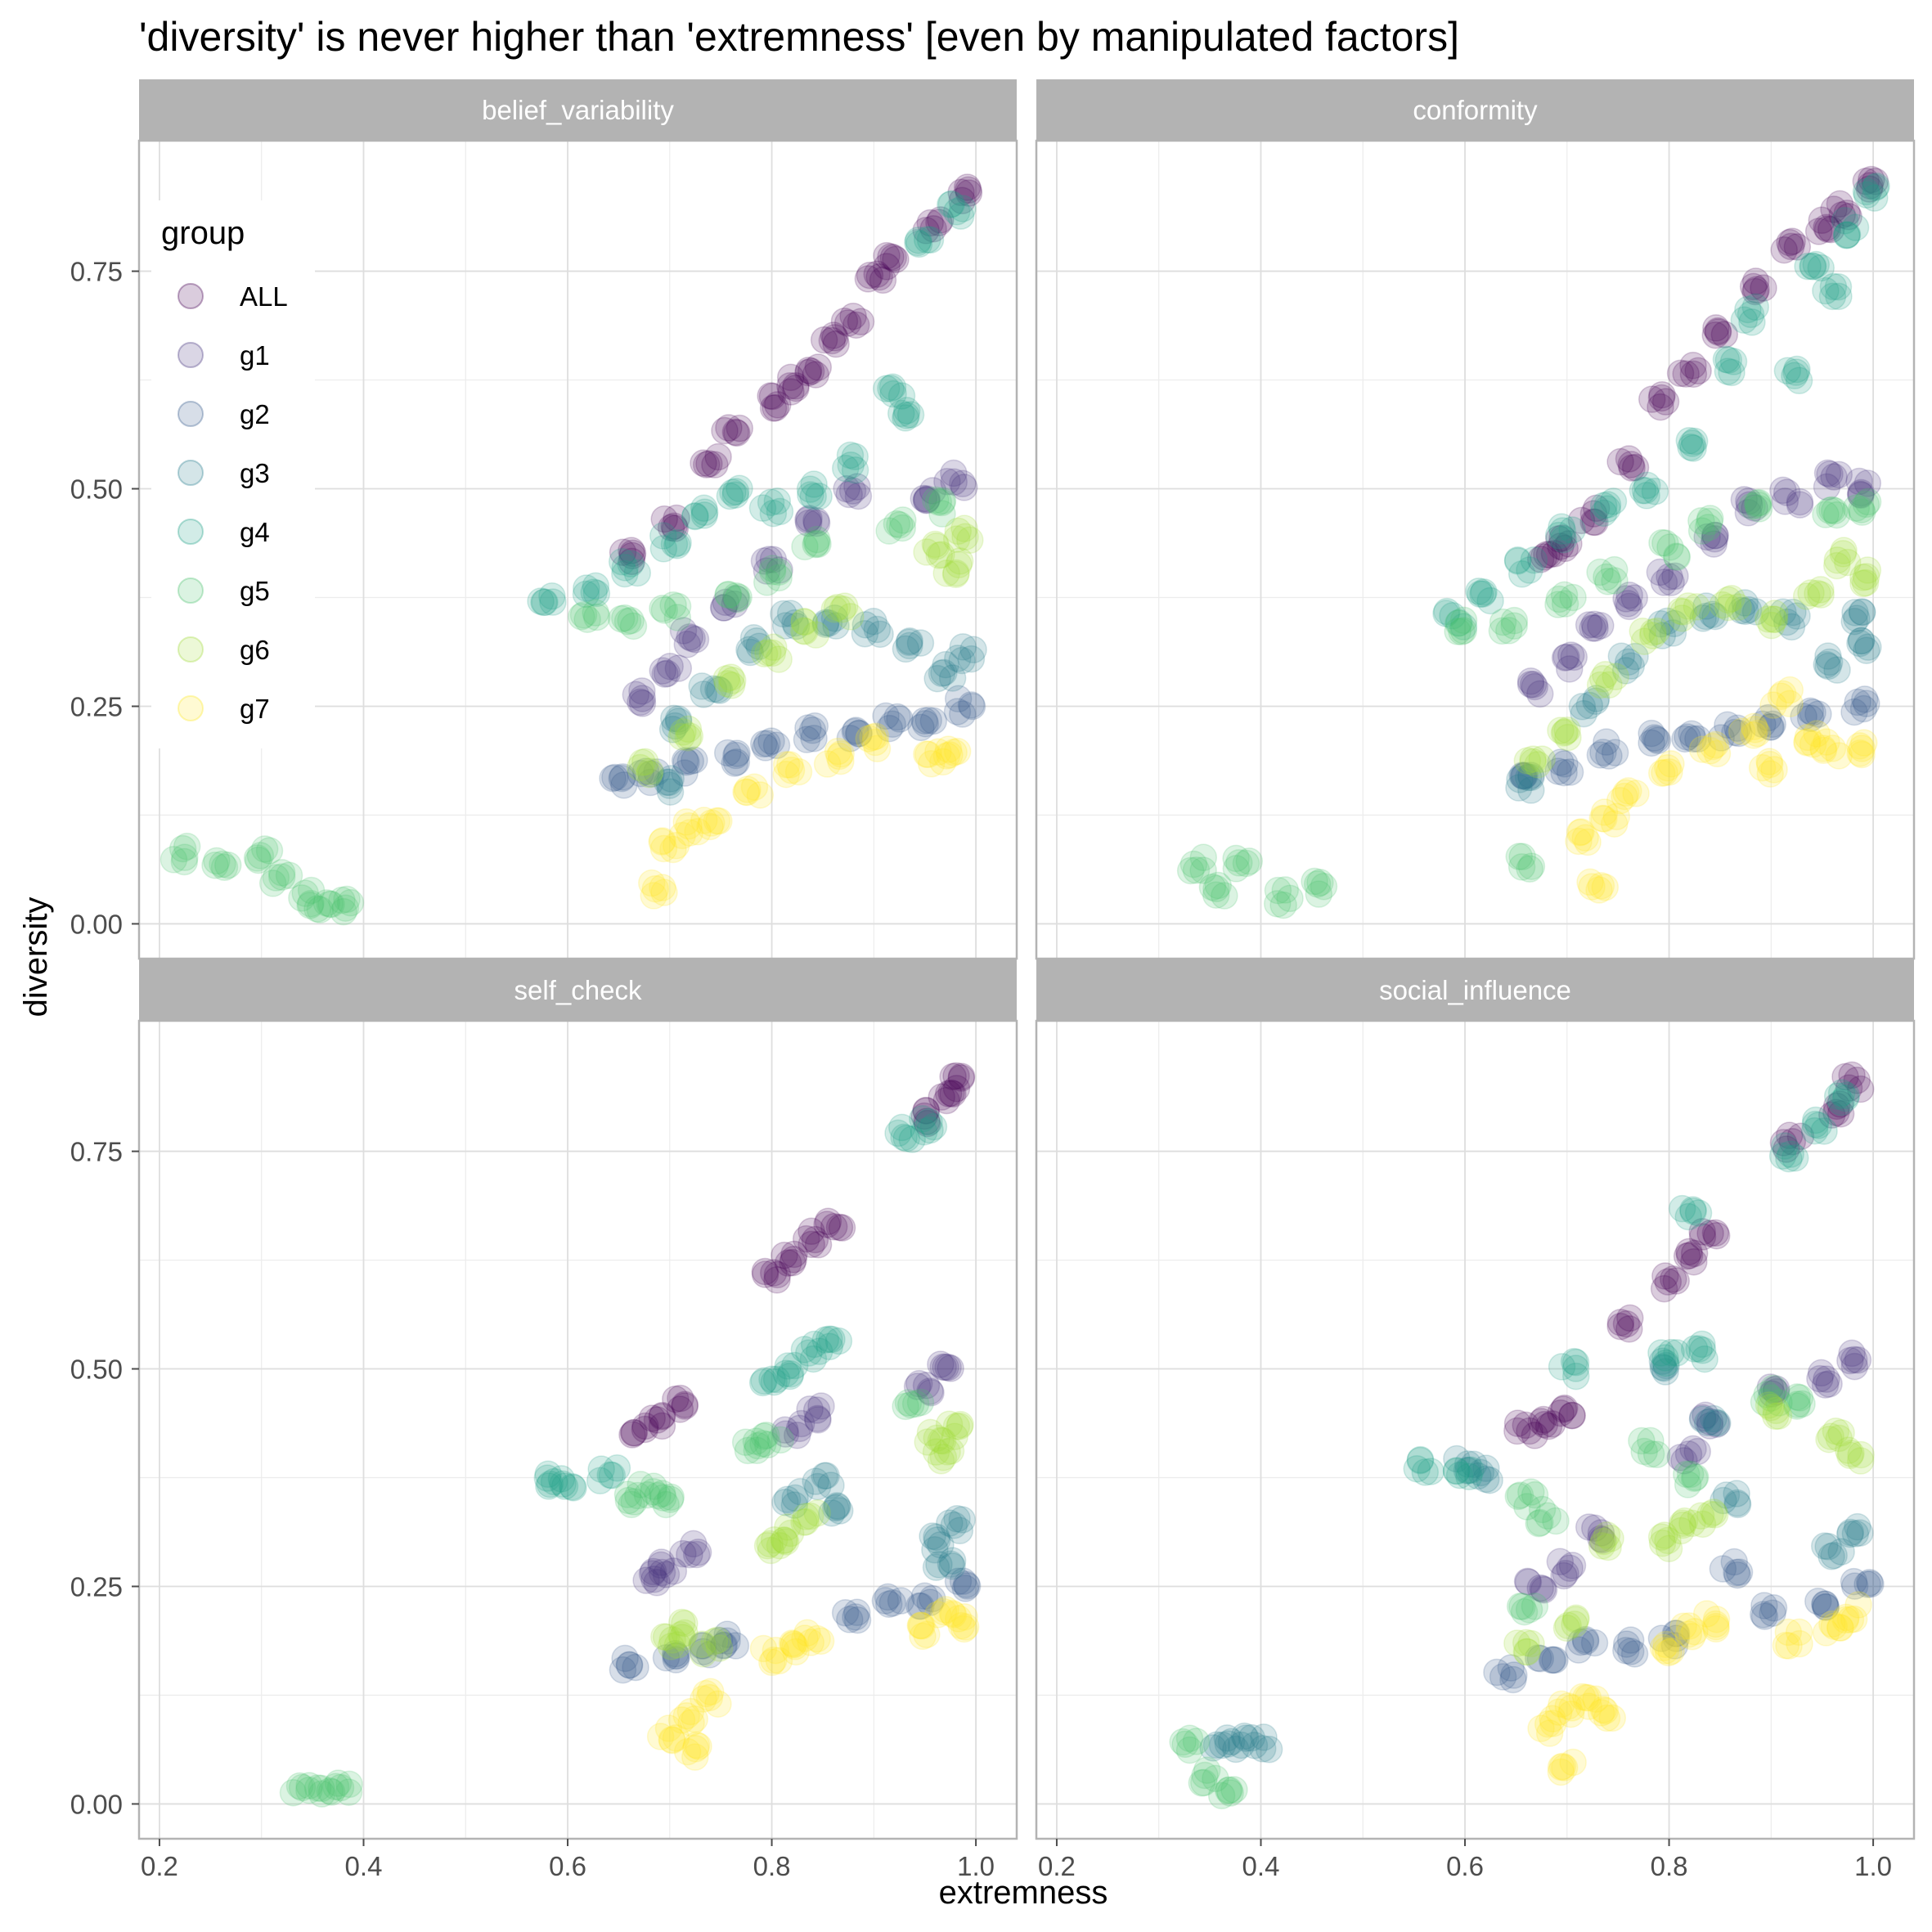  What do you see at coordinates (255, 650) in the screenshot?
I see `legend-label: g6` at bounding box center [255, 650].